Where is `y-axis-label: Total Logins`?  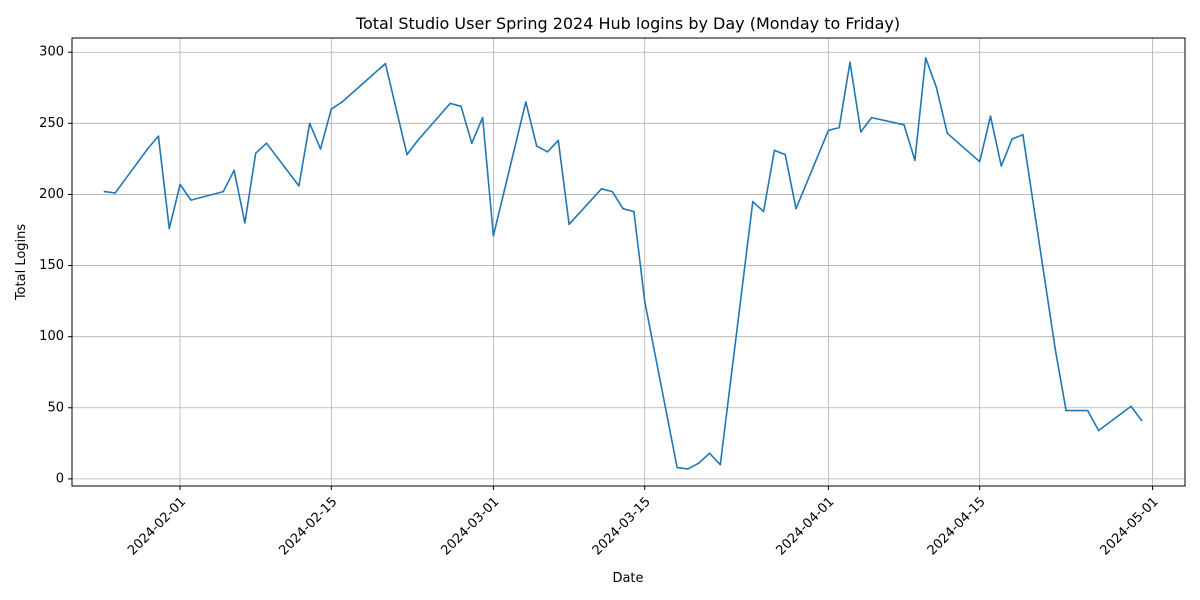
y-axis-label: Total Logins is located at coordinates (21, 263).